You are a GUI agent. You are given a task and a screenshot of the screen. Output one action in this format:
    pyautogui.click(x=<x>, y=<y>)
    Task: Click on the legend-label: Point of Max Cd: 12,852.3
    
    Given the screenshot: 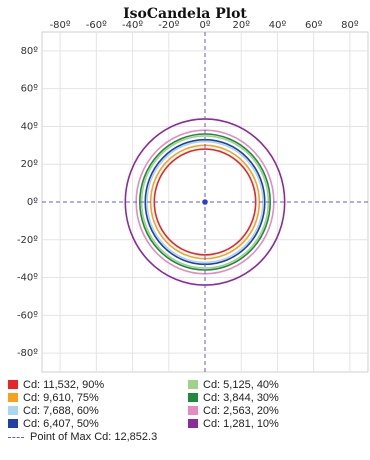 What is the action you would take?
    pyautogui.click(x=94, y=437)
    